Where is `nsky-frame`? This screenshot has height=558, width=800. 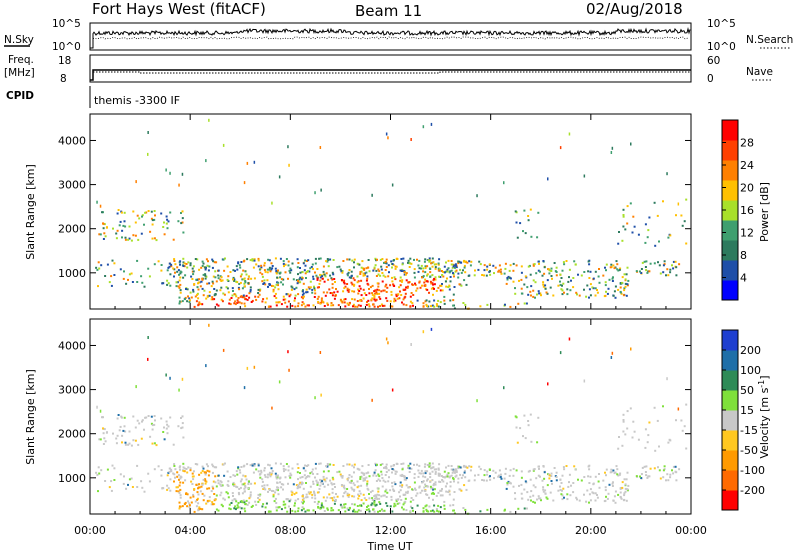
nsky-frame is located at coordinates (390, 36).